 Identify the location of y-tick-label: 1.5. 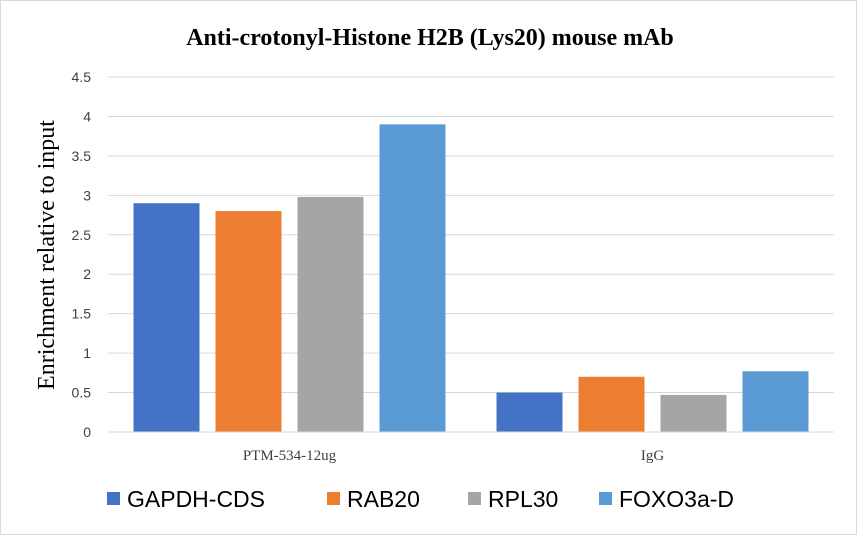
(82, 314).